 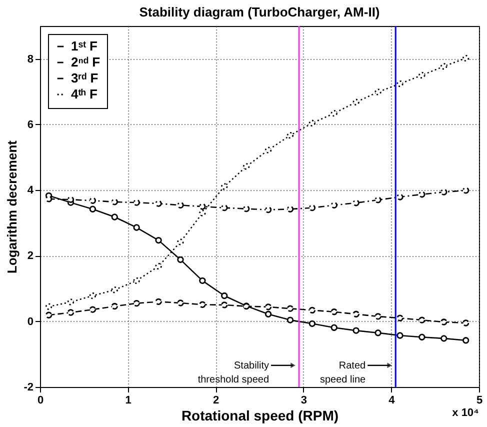 What do you see at coordinates (234, 373) in the screenshot?
I see `ref-line-label: Stability threshold speed` at bounding box center [234, 373].